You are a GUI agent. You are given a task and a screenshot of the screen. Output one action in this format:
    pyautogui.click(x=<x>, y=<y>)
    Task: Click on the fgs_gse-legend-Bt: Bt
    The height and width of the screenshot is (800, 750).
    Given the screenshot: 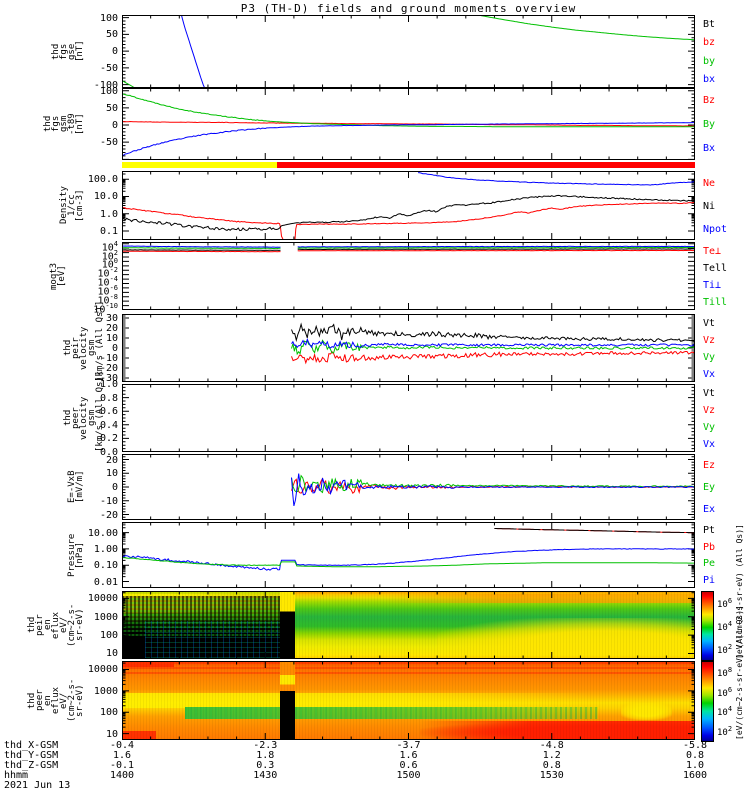 What is the action you would take?
    pyautogui.click(x=709, y=25)
    